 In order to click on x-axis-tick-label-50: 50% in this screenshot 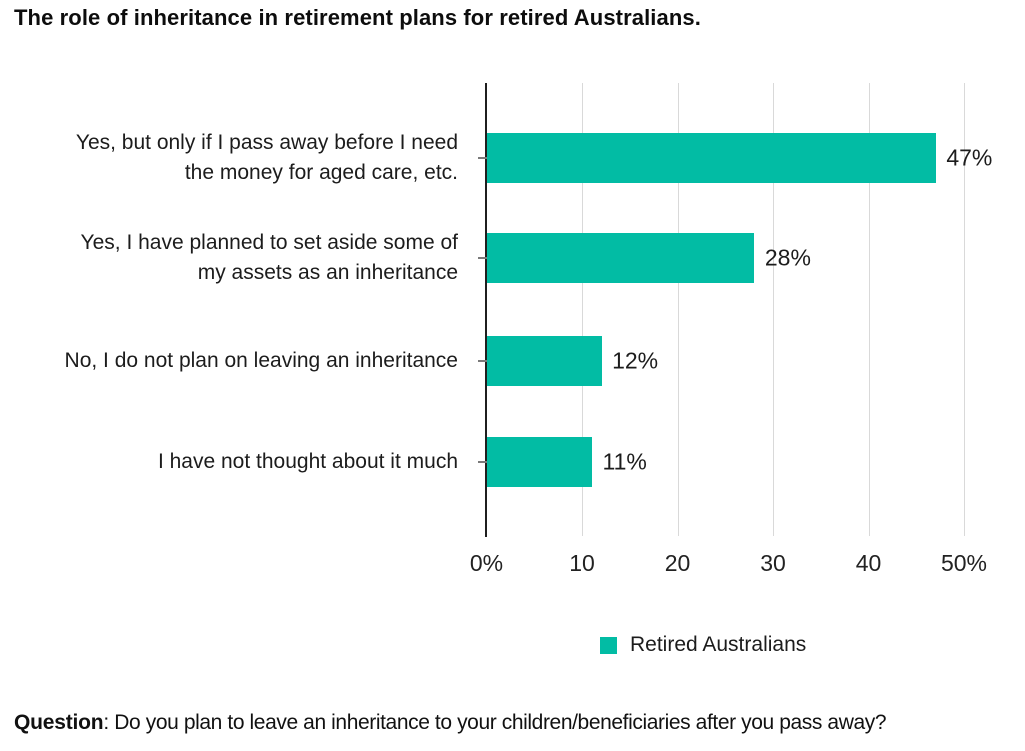, I will do `click(964, 563)`.